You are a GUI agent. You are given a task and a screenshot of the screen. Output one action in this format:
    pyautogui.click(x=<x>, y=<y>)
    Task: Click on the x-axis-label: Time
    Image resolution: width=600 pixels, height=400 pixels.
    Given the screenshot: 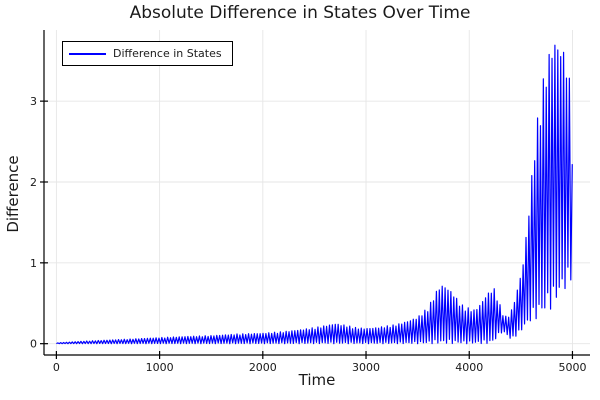 What is the action you would take?
    pyautogui.click(x=317, y=380)
    